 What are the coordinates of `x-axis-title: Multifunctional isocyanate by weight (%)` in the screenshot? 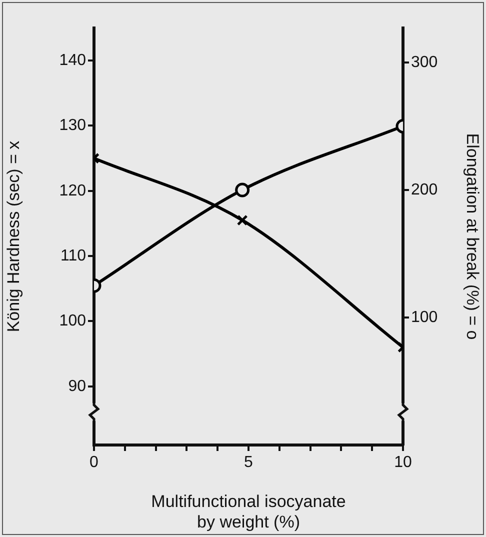 It's located at (248, 512).